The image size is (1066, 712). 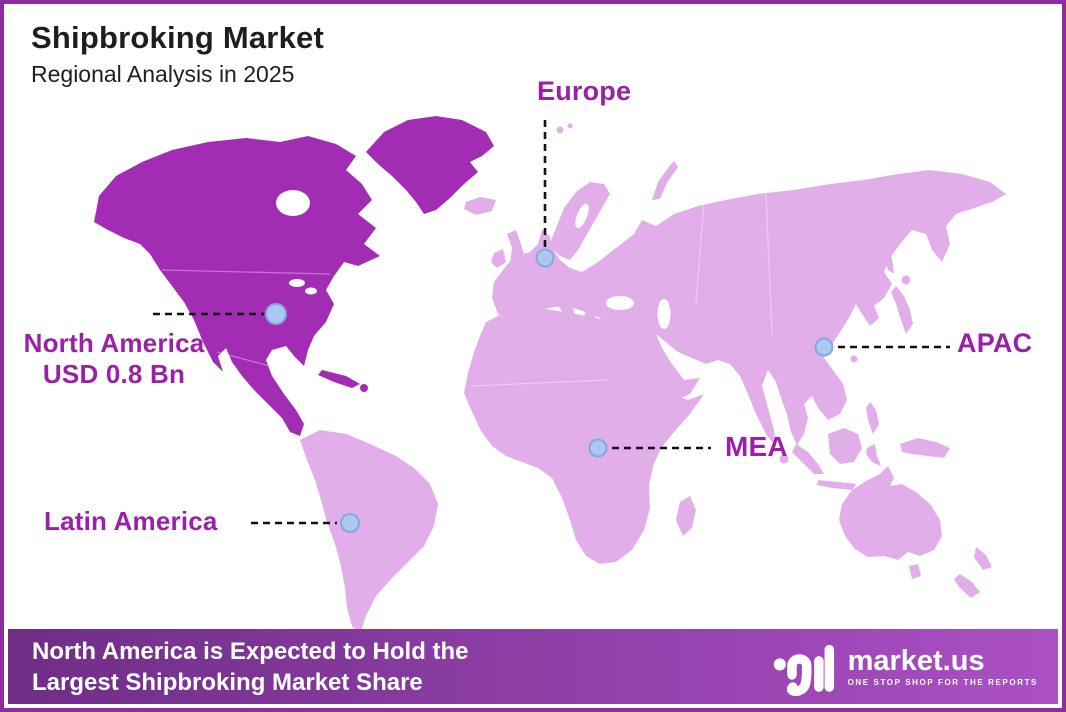 I want to click on marketus-logo-text: market.us ONE STOP SHOP FOR THE REPORTS, so click(x=942, y=665).